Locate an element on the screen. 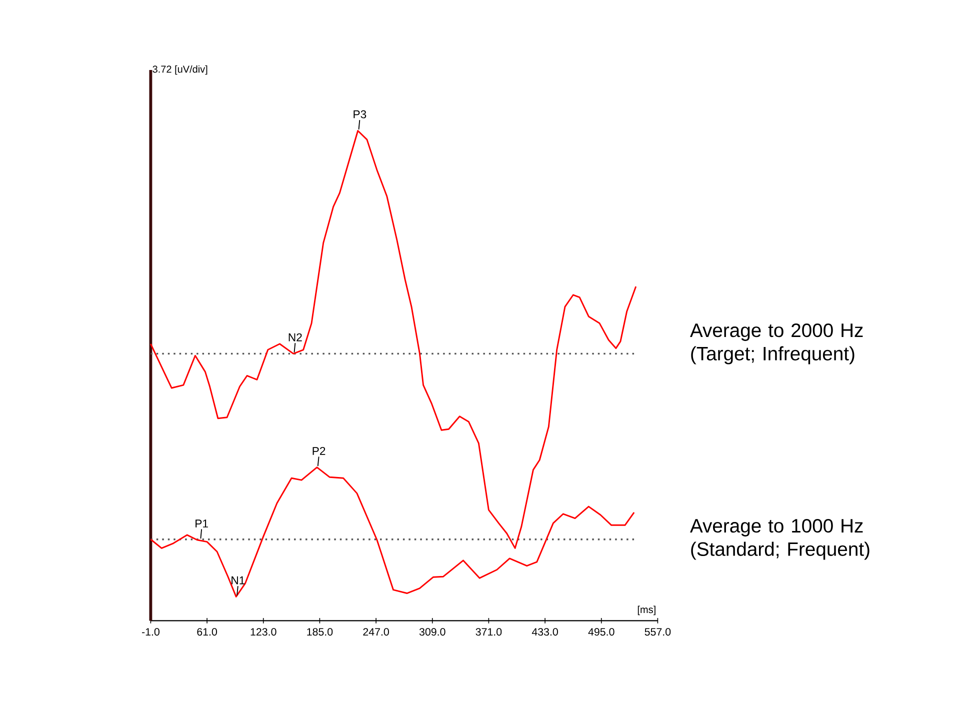 Image resolution: width=954 pixels, height=719 pixels. text: Average to 2000 Hz (Target; Infrequent) is located at coordinates (776, 343).